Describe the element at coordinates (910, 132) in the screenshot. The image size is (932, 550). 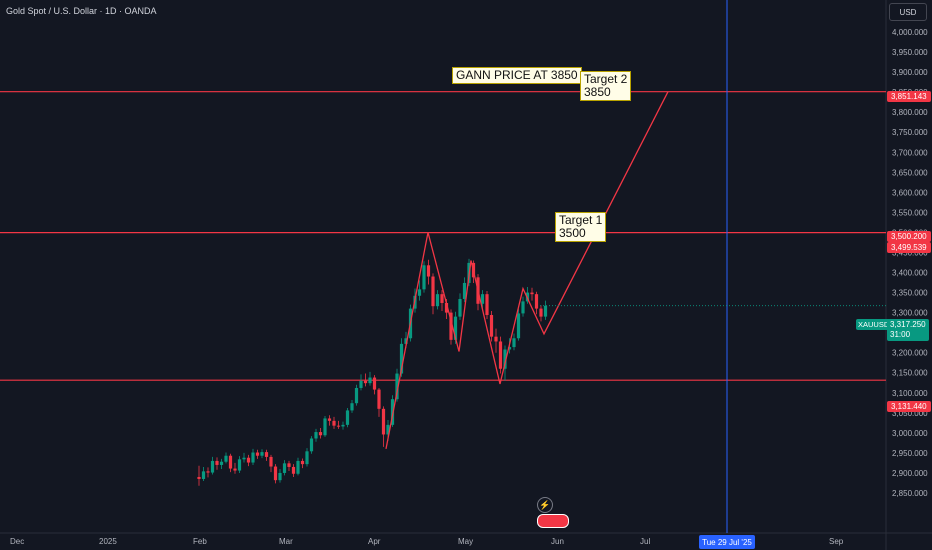
I see `y-tick-label: 3,750.000` at that location.